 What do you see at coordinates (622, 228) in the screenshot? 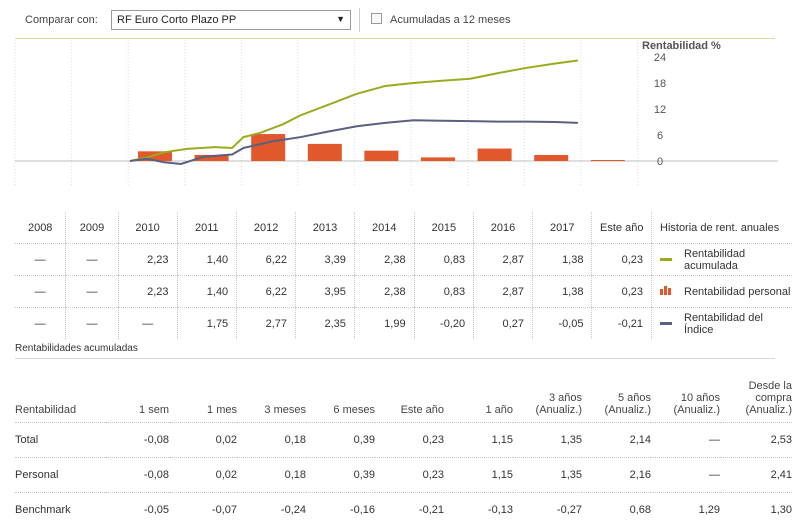
I see `year-header: Este año` at bounding box center [622, 228].